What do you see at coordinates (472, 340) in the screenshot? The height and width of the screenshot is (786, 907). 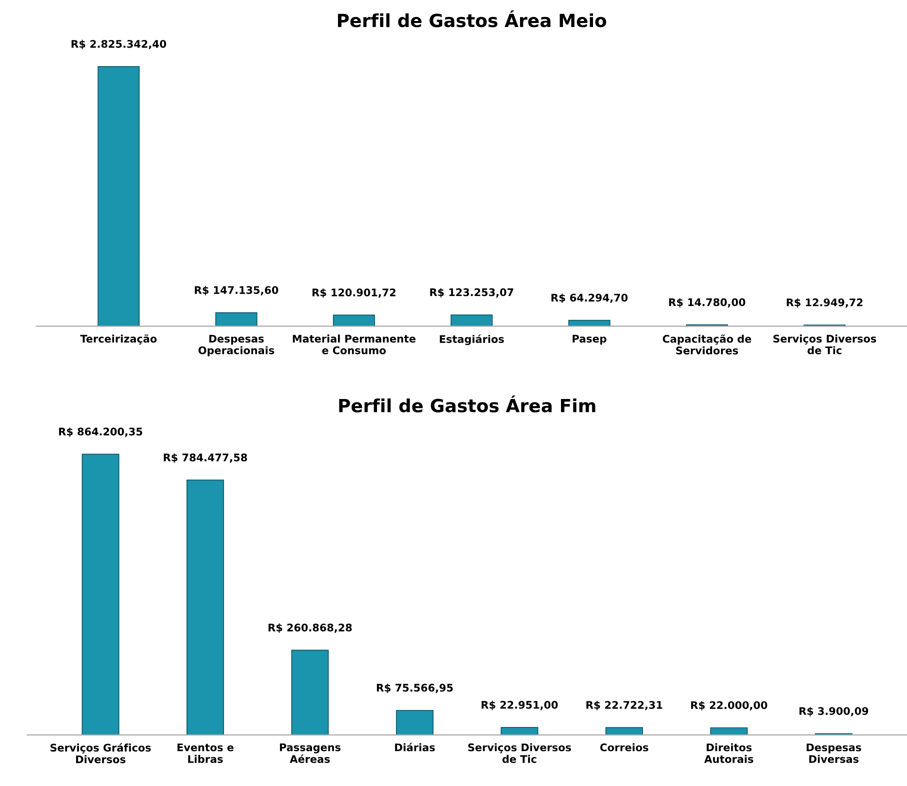 I see `x-tick-label: Estagiários` at bounding box center [472, 340].